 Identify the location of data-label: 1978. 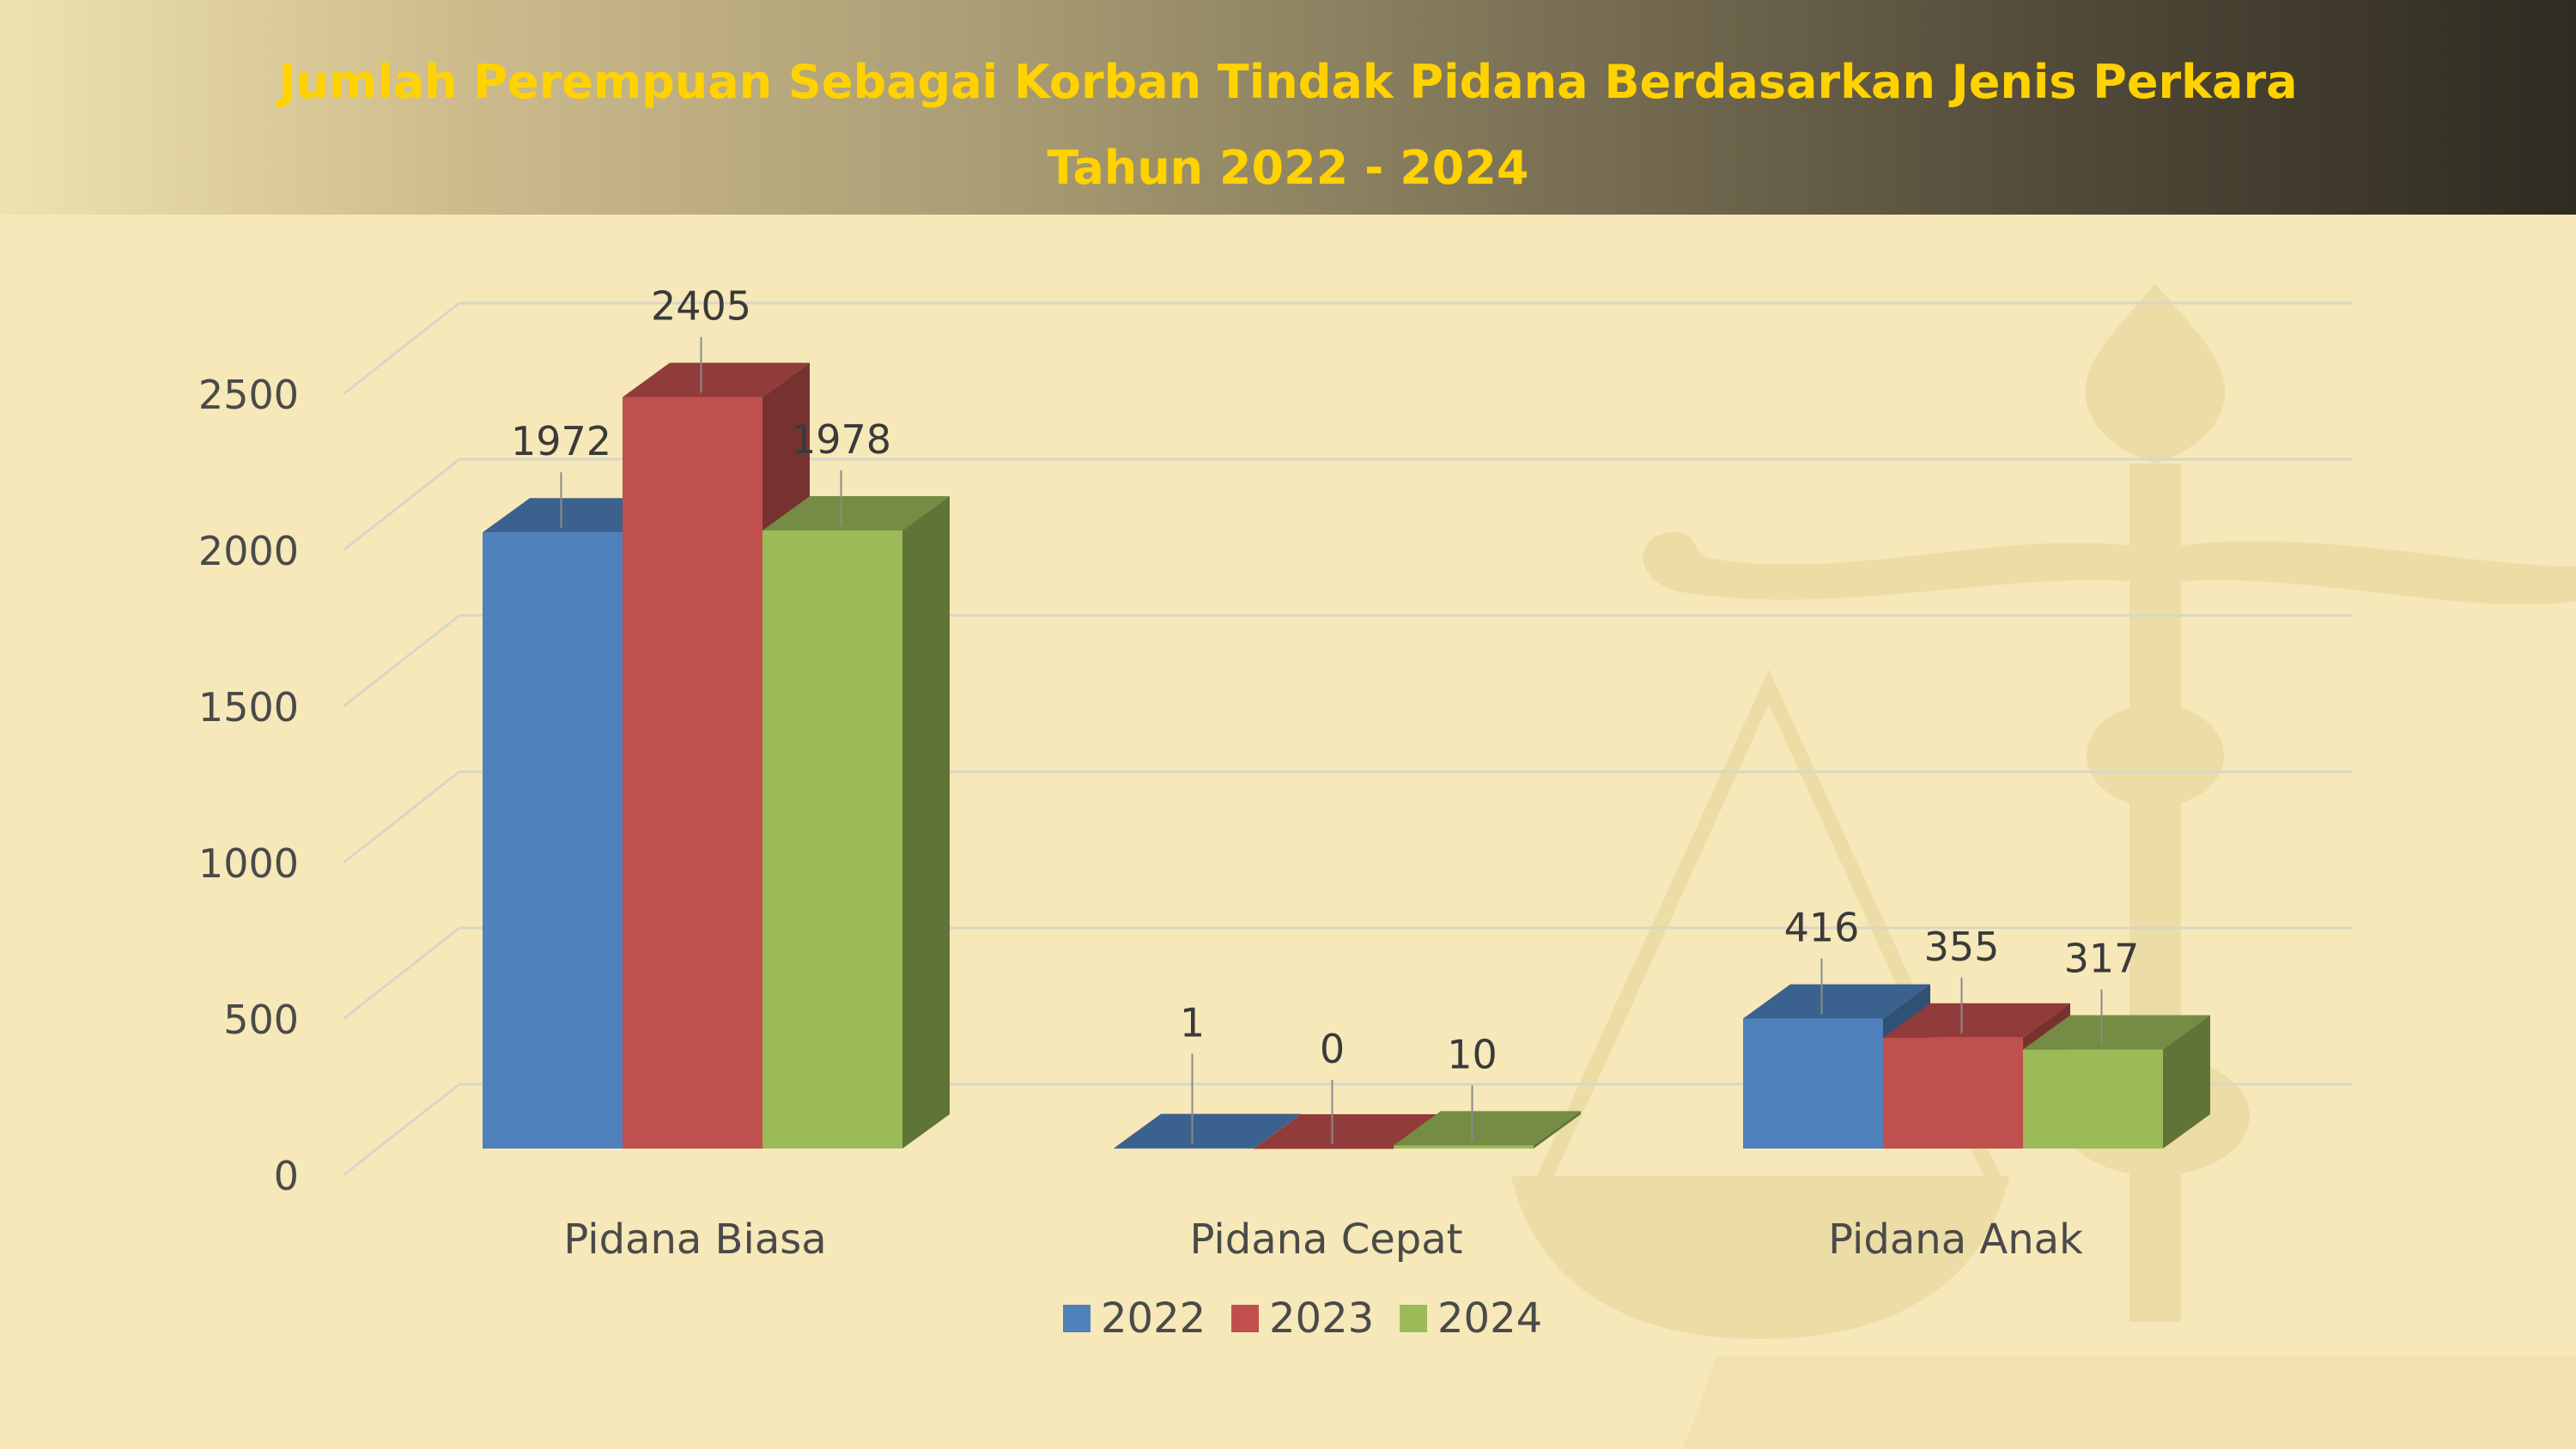
(841, 439).